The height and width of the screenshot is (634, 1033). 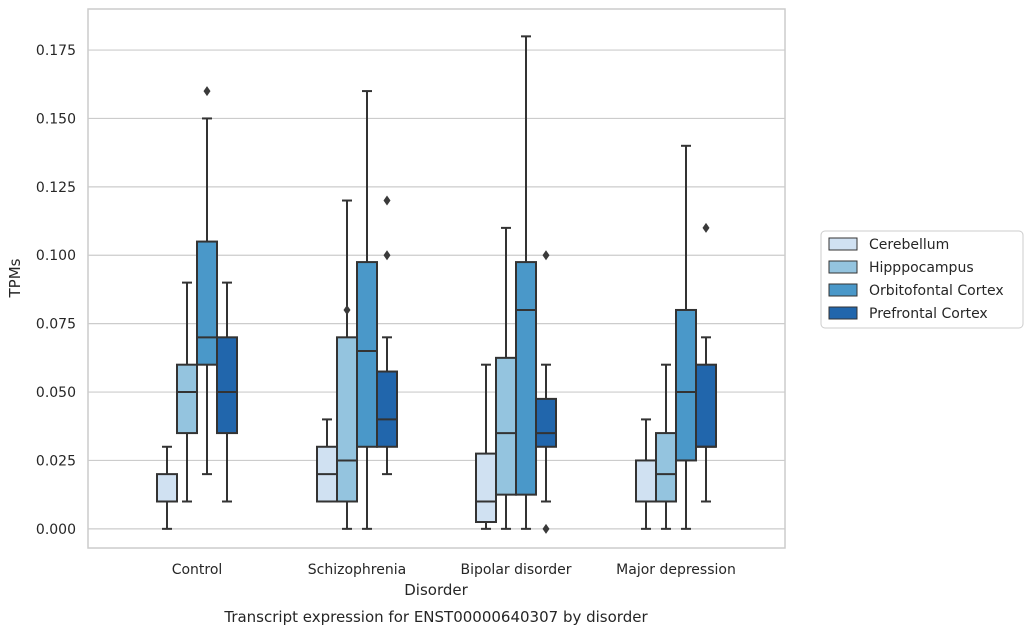 What do you see at coordinates (56, 256) in the screenshot?
I see `y-tick-label: 0.100` at bounding box center [56, 256].